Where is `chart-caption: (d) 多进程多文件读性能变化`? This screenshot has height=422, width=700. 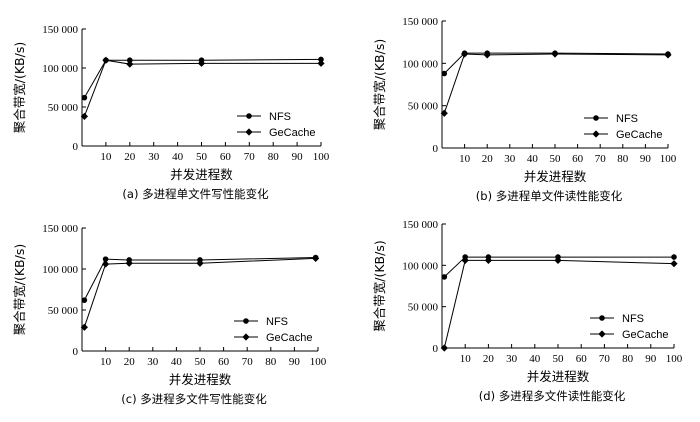
chart-caption: (d) 多进程多文件读性能变化 is located at coordinates (552, 396).